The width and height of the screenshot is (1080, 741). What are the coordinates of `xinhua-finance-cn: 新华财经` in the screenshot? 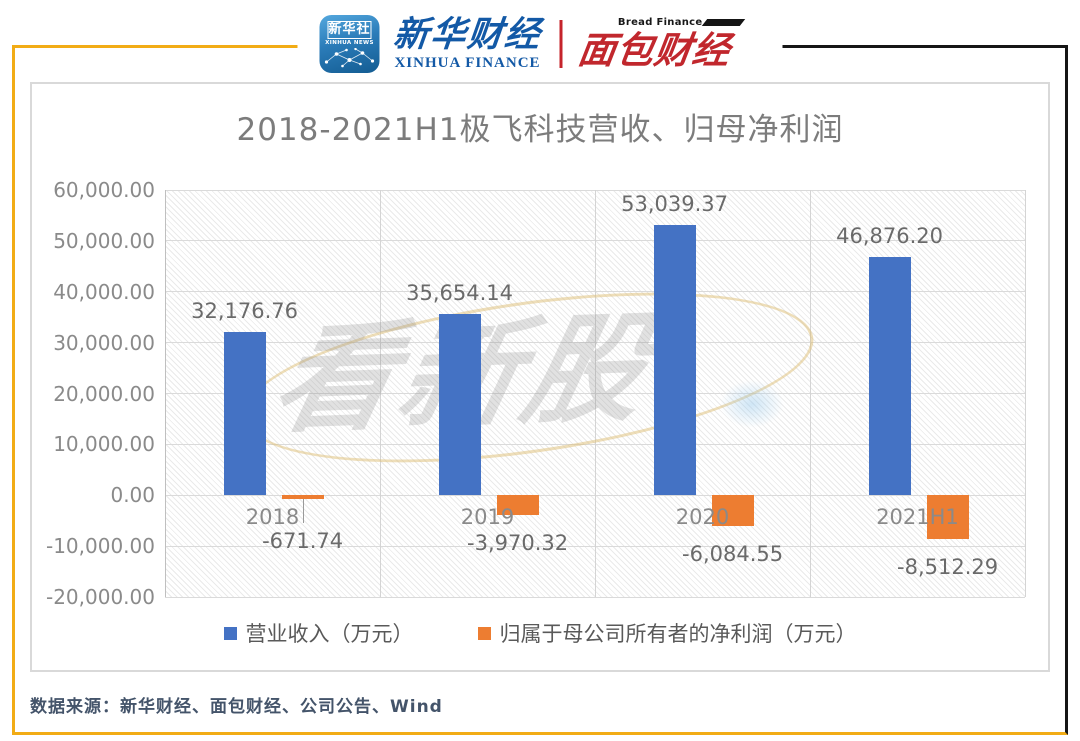 It's located at (467, 34).